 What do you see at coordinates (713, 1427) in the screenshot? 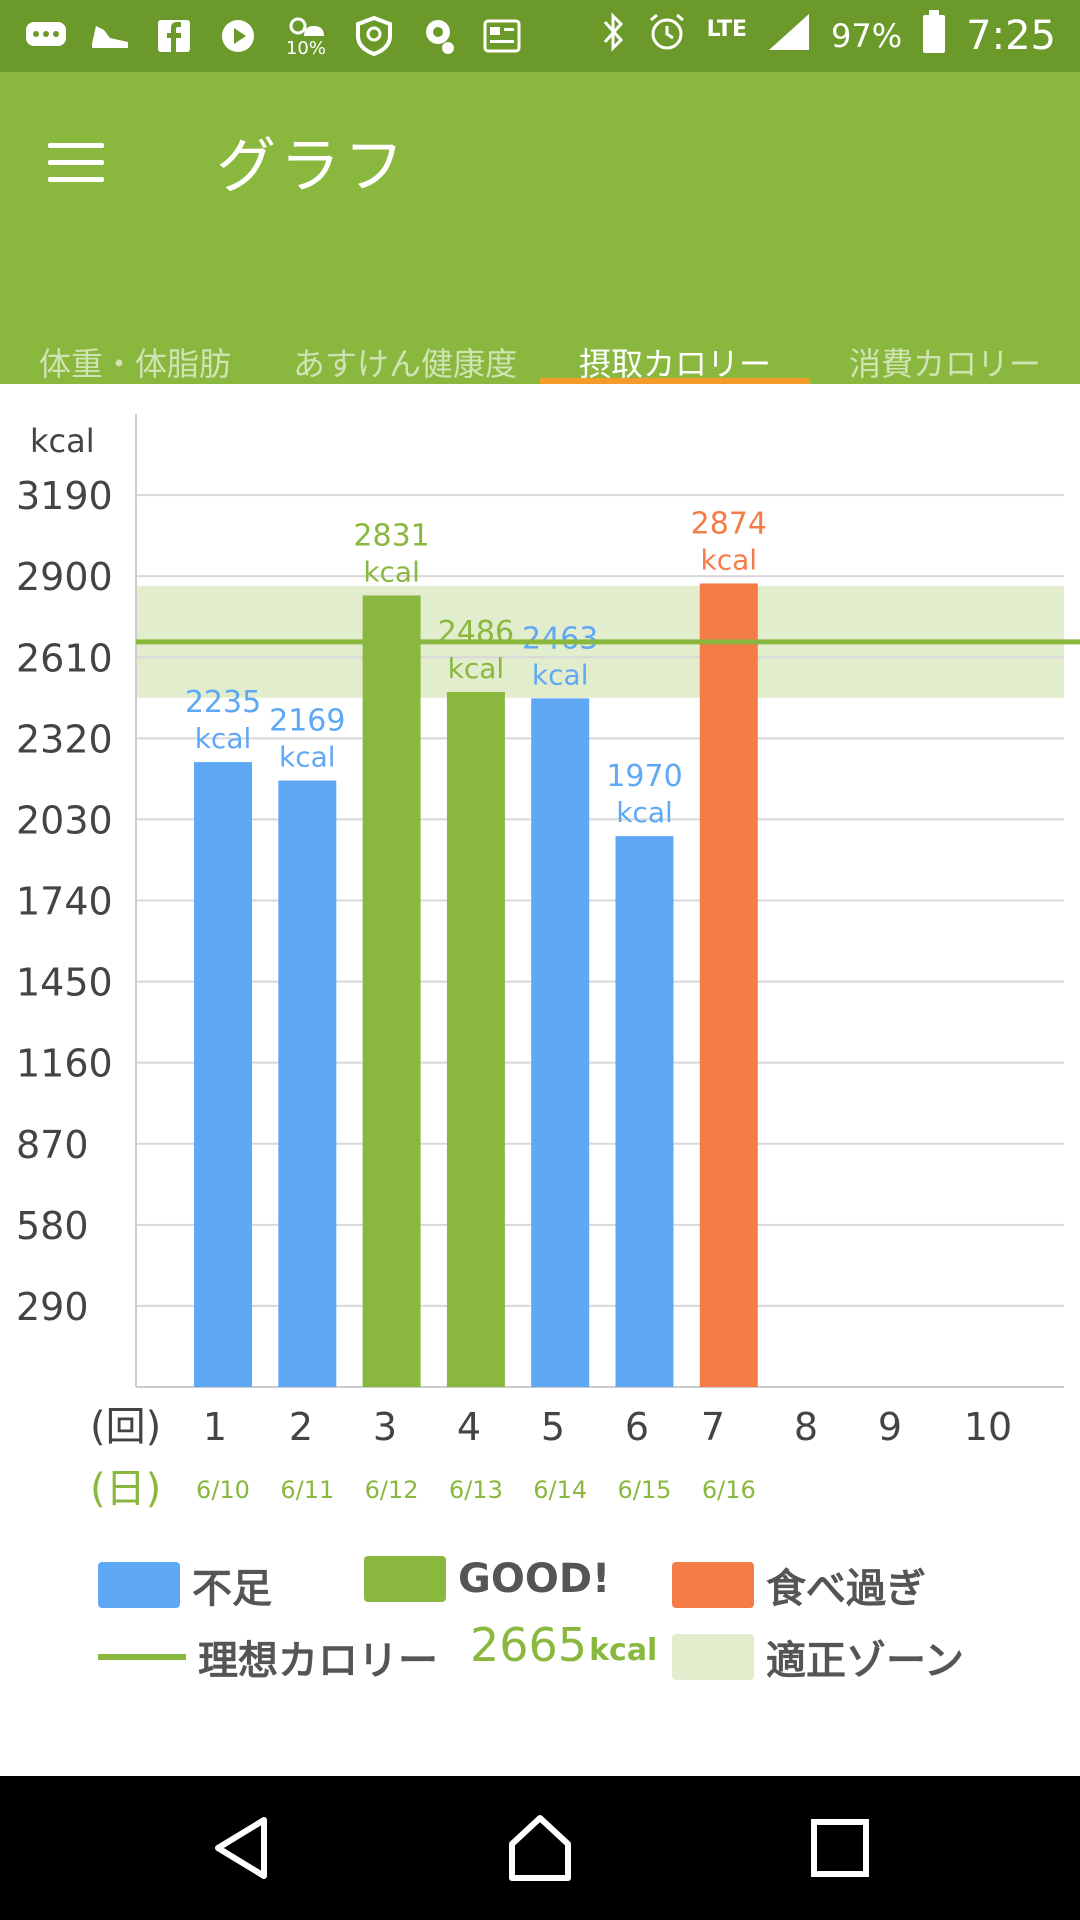
I see `x-tick-label: 7` at bounding box center [713, 1427].